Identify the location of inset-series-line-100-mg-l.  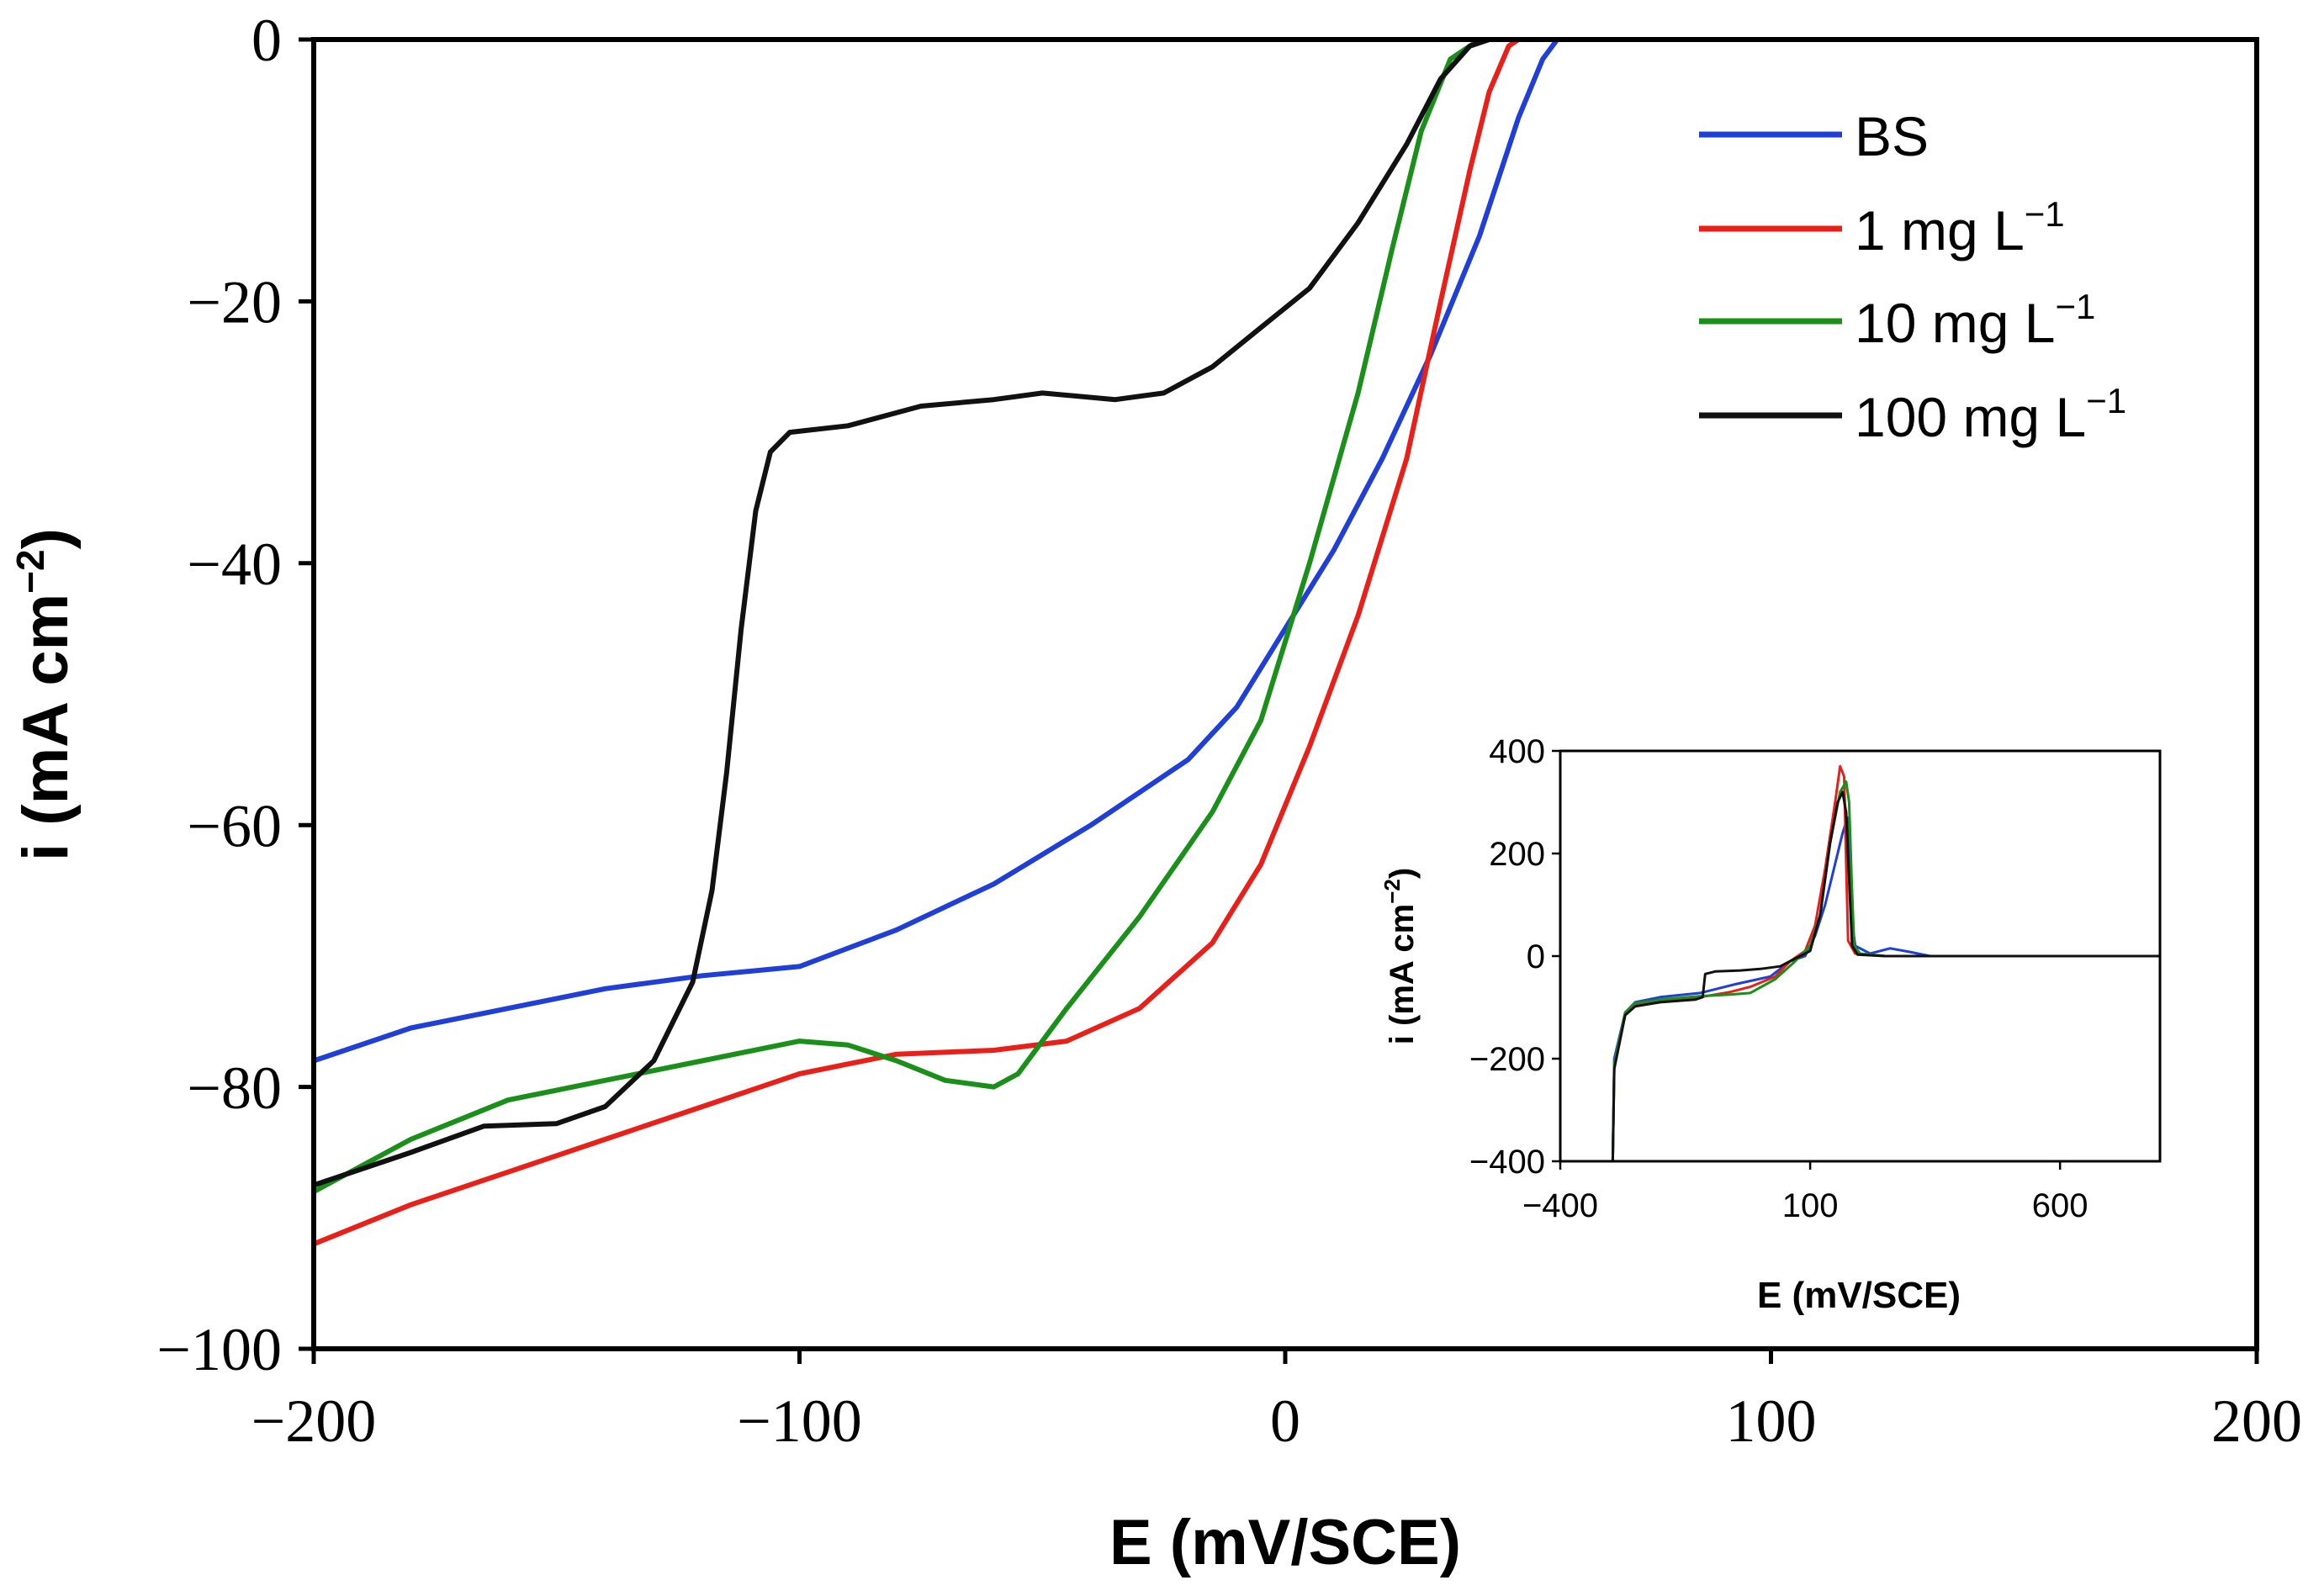
(1887, 976).